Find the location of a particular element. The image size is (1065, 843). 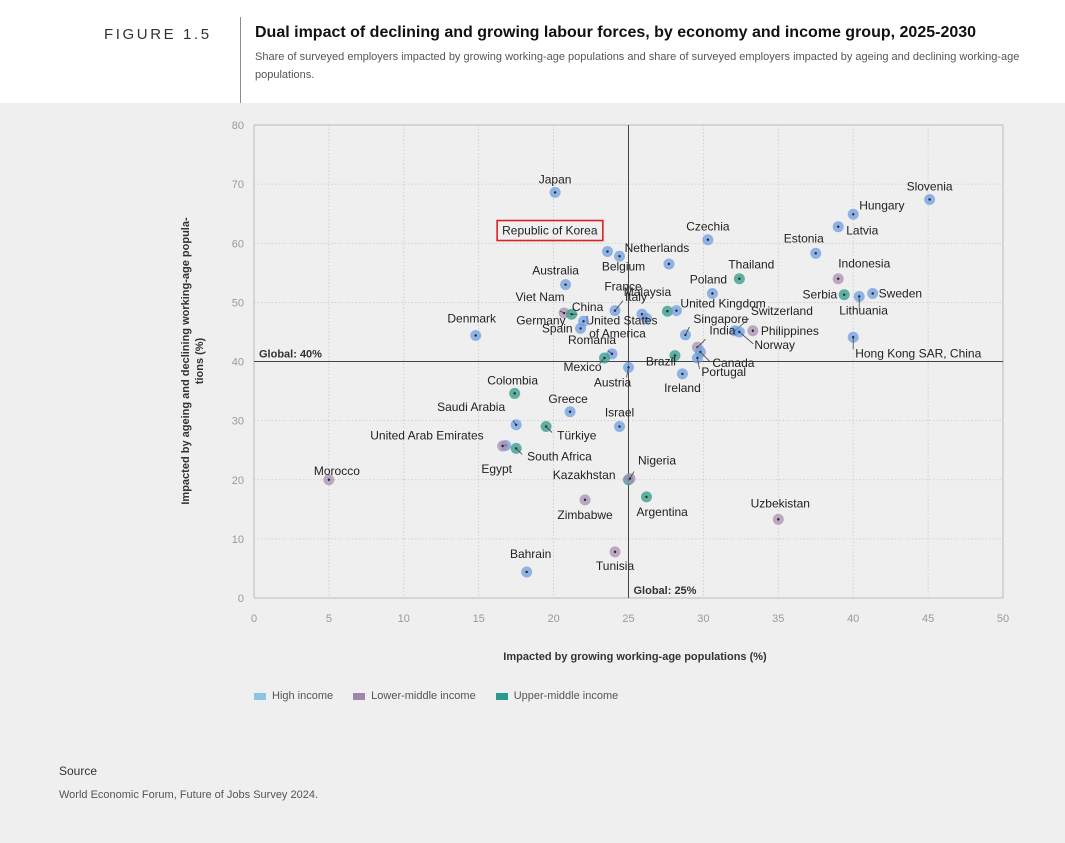

point-center-latvia is located at coordinates (838, 226).